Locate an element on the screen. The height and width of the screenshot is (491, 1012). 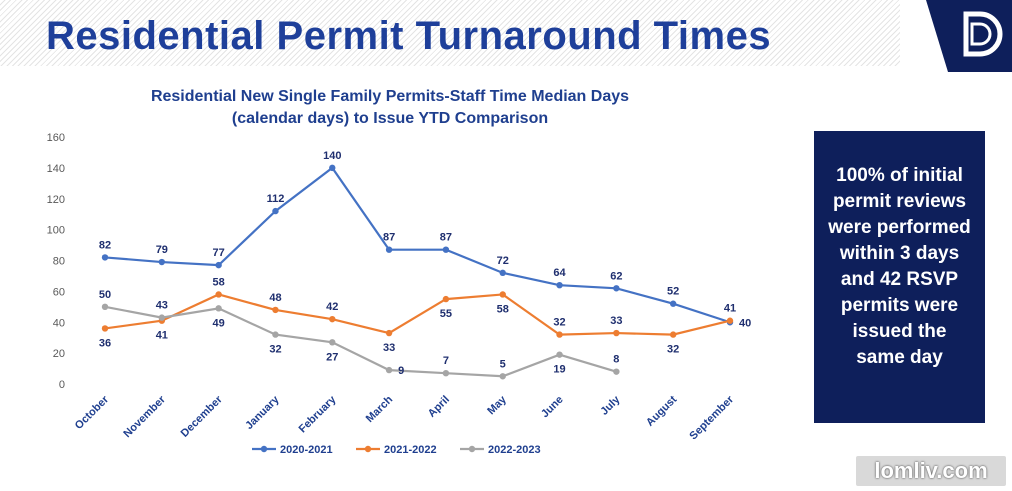
x-tick-label: October is located at coordinates (92, 412).